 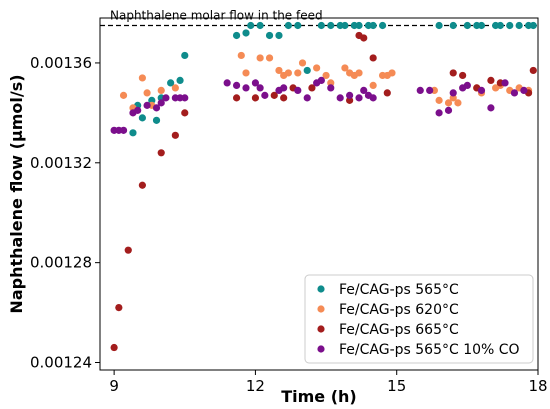 What do you see at coordinates (114, 386) in the screenshot?
I see `x-tick-label: 9` at bounding box center [114, 386].